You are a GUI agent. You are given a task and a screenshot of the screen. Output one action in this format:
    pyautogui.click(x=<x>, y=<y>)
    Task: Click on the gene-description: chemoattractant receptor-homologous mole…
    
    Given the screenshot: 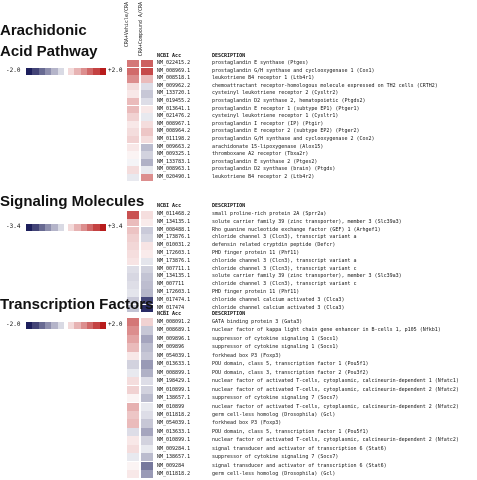 What is the action you would take?
    pyautogui.click(x=325, y=85)
    